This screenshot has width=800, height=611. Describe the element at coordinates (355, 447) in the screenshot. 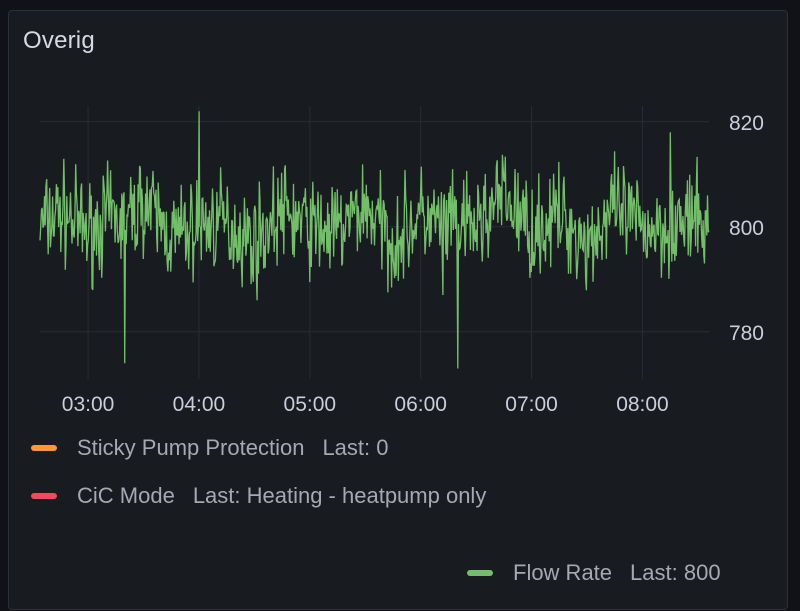

I see `legend-last-value: Last: 0` at that location.